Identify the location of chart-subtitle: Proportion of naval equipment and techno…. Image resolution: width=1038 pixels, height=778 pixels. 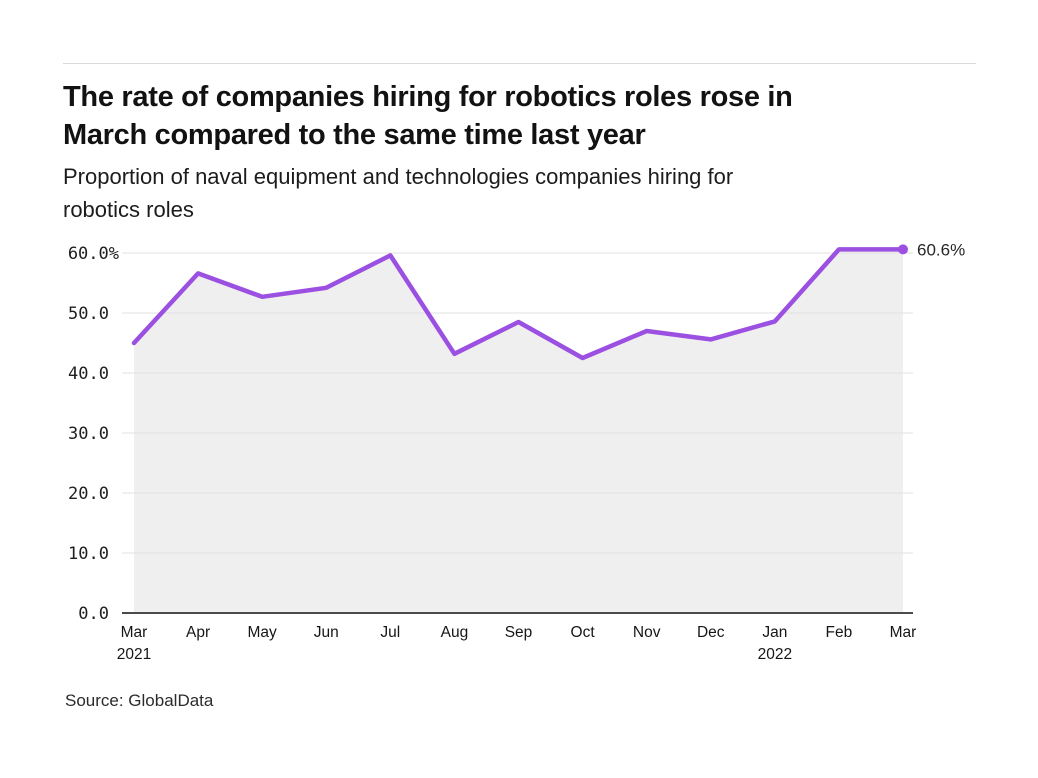
(513, 193).